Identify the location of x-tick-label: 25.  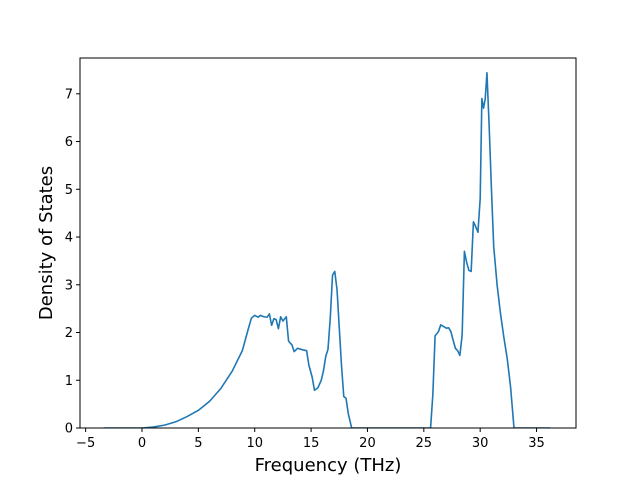
(424, 443).